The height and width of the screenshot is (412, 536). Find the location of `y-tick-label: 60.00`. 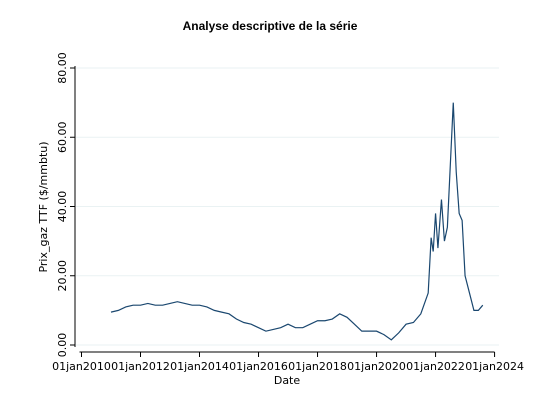

y-tick-label: 60.00 is located at coordinates (62, 138).